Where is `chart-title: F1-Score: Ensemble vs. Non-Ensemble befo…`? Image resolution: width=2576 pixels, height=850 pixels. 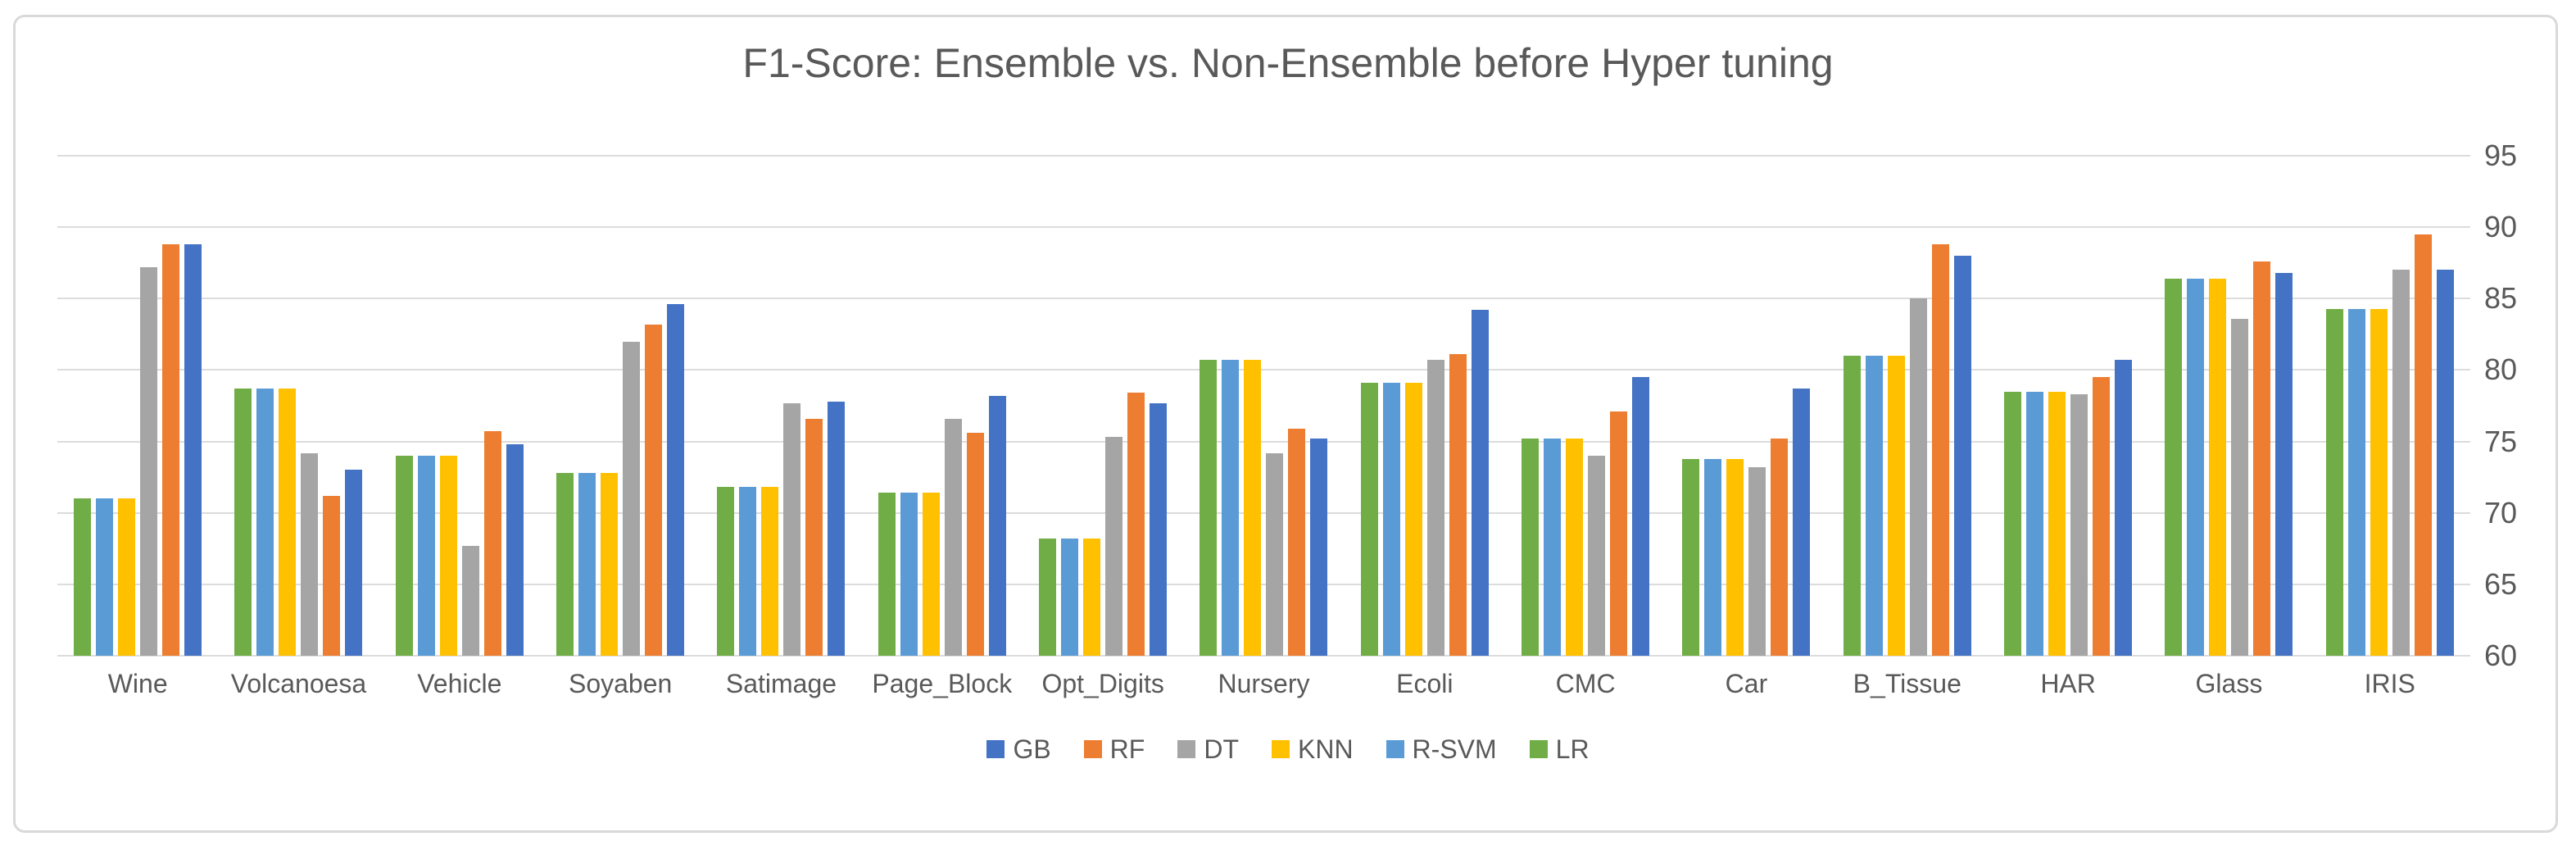 chart-title: F1-Score: Ensemble vs. Non-Ensemble befo… is located at coordinates (1288, 63).